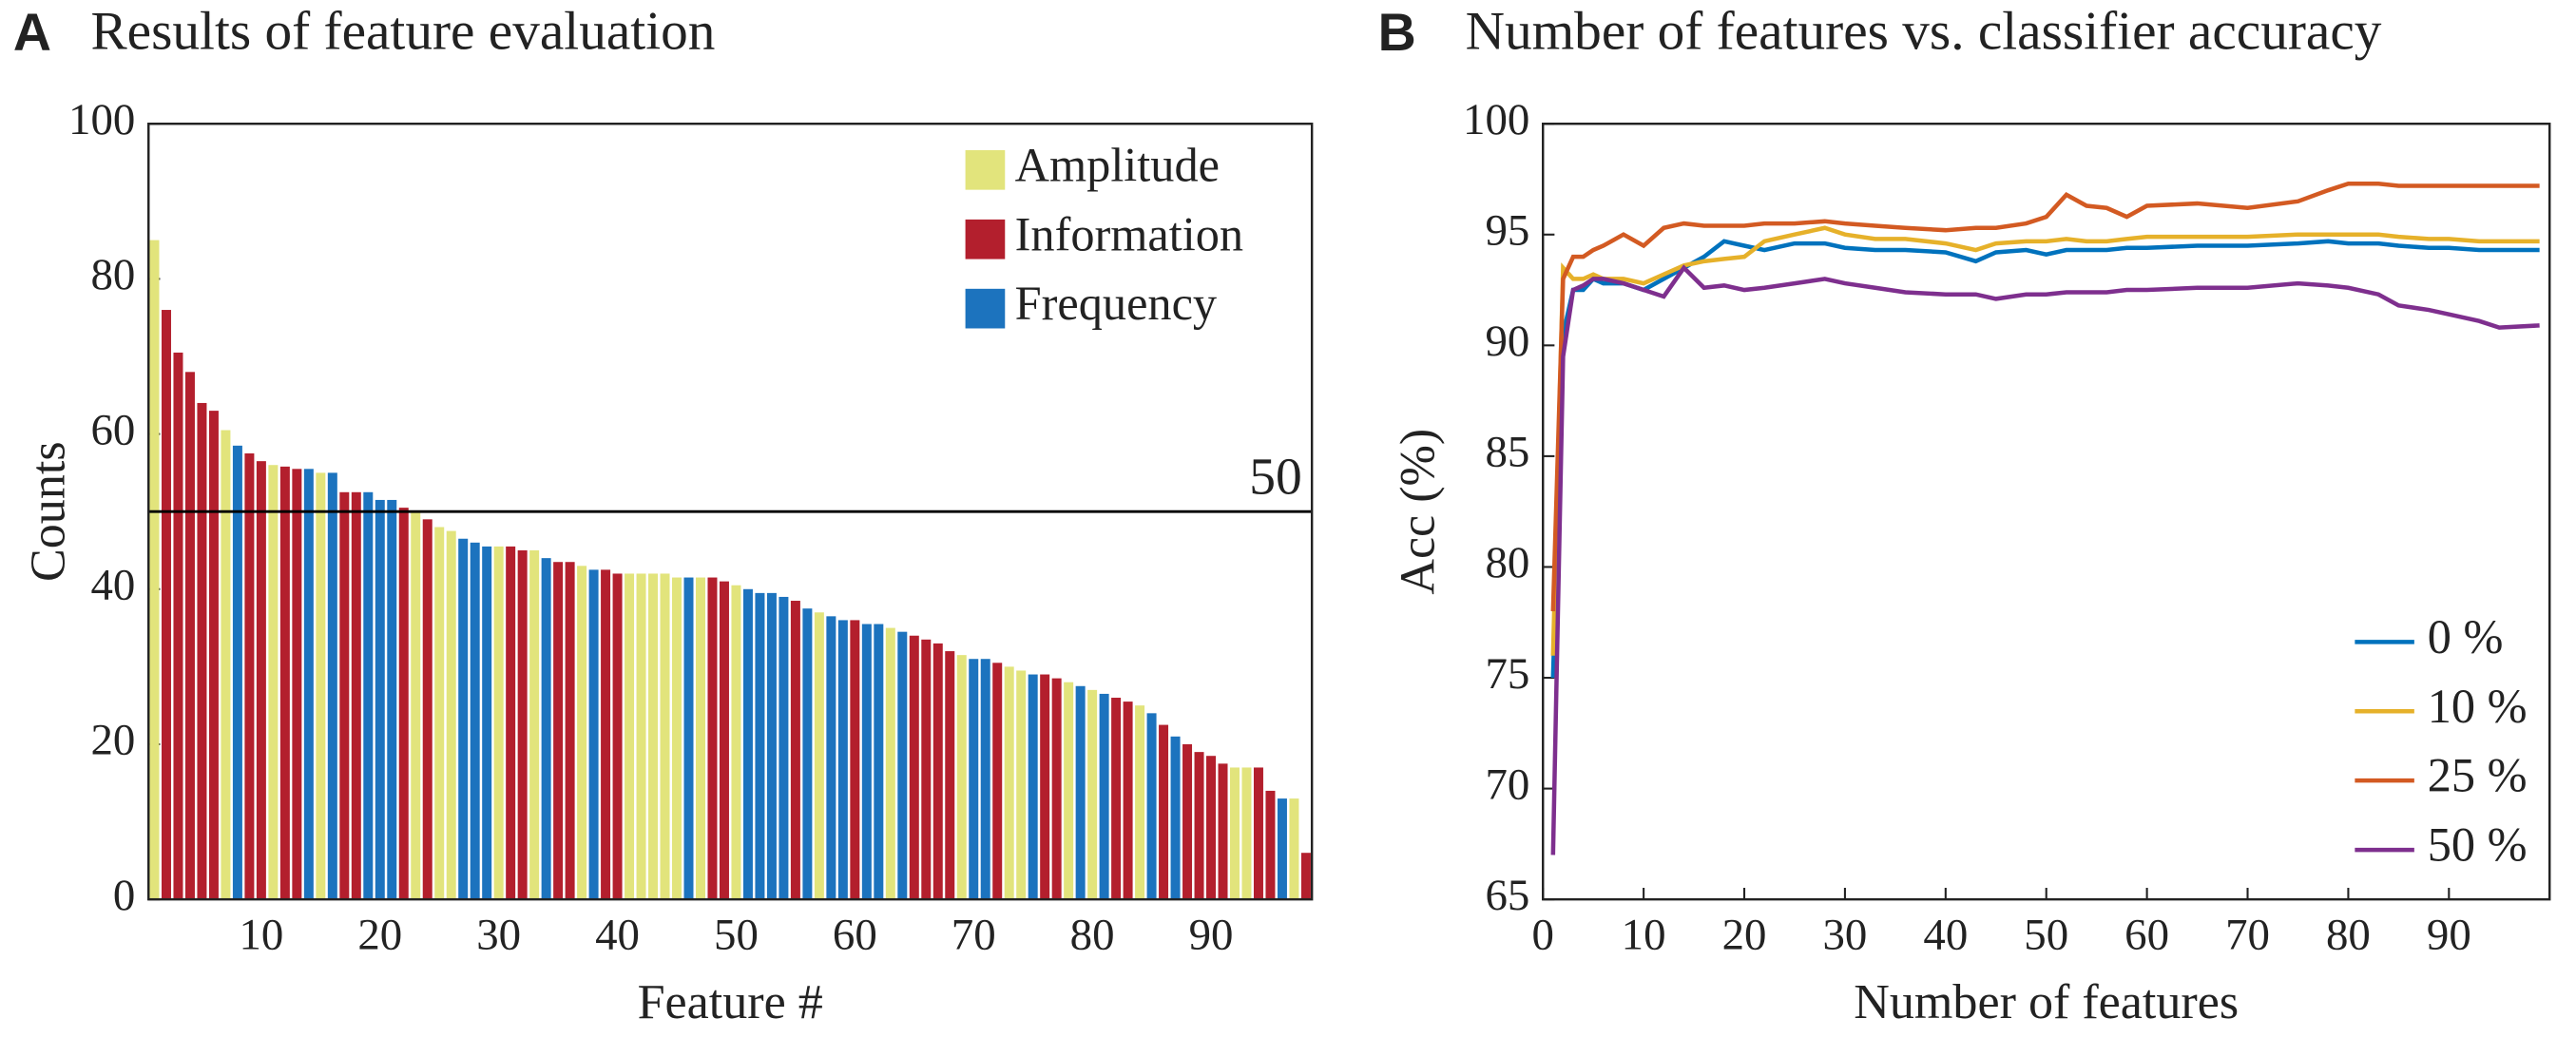 This screenshot has height=1038, width=2576. I want to click on y-tick-label: 95, so click(1507, 231).